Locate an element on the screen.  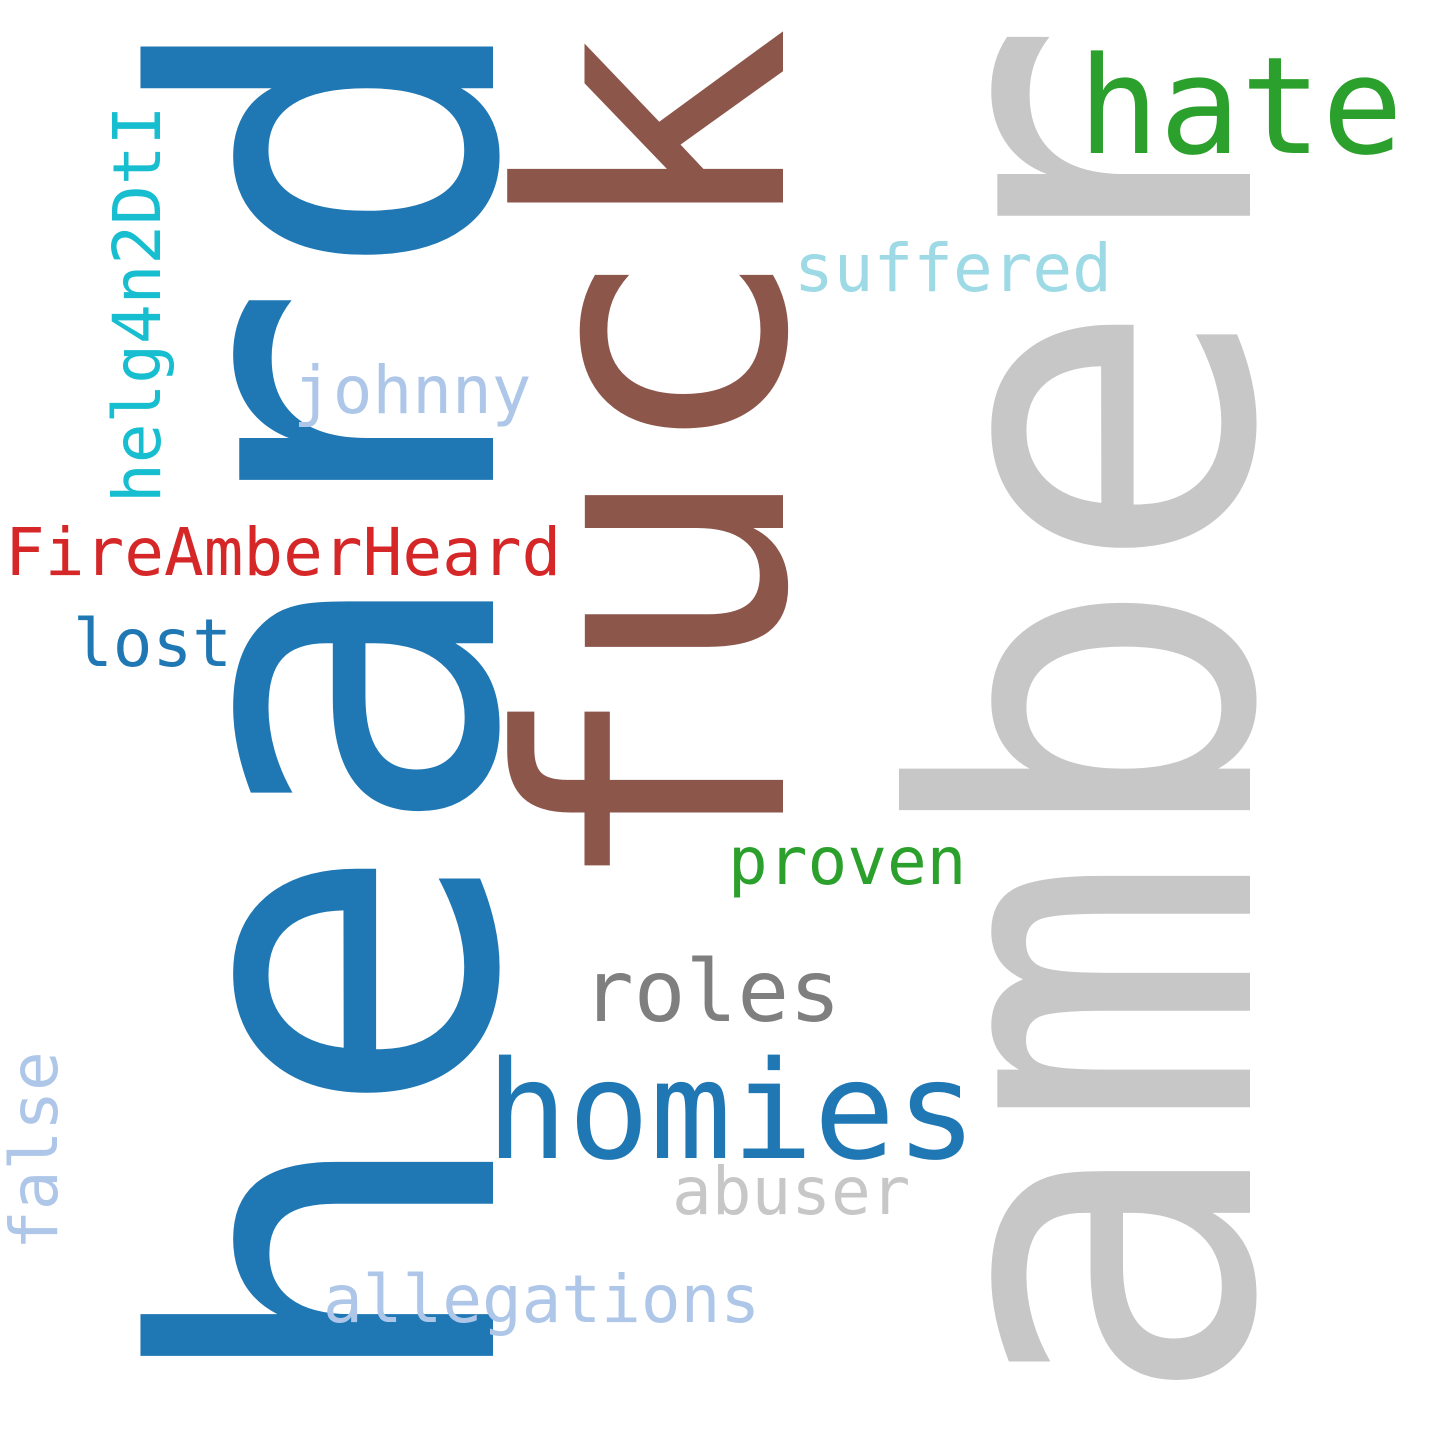
word-homies: homies is located at coordinates (731, 1112).